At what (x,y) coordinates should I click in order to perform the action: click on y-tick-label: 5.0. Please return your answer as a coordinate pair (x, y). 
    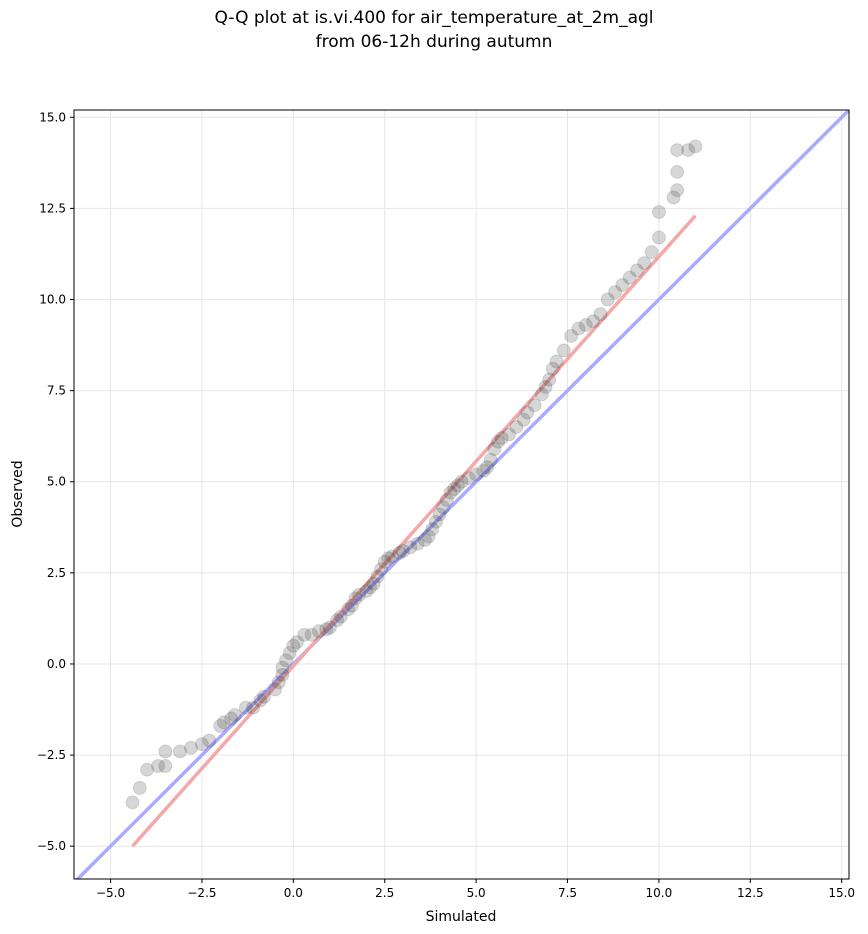
    Looking at the image, I should click on (56, 482).